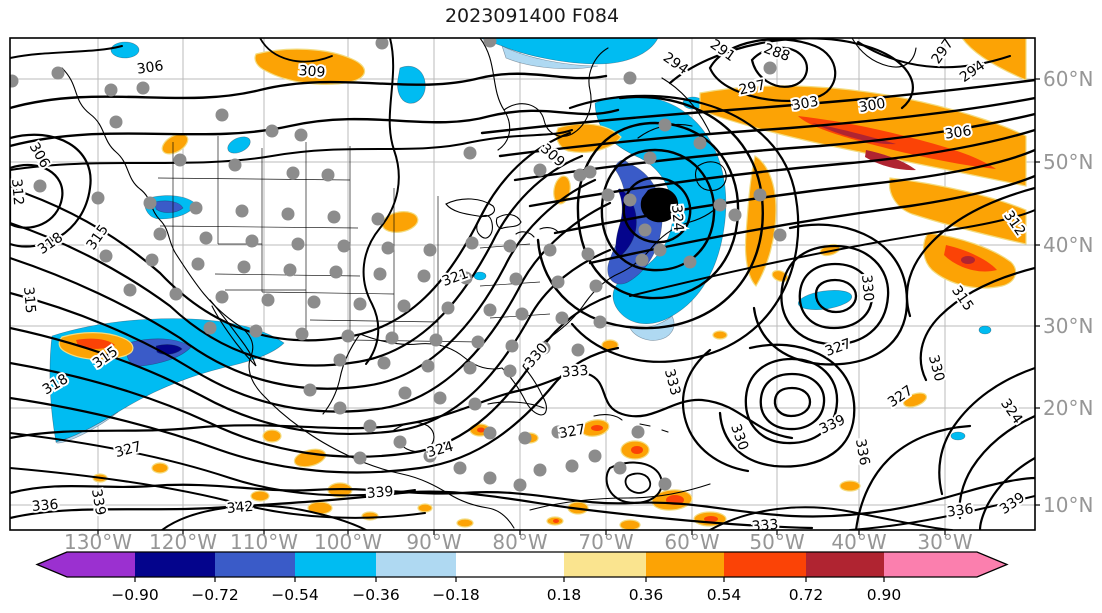  What do you see at coordinates (659, 205) in the screenshot?
I see `low-center-marker` at bounding box center [659, 205].